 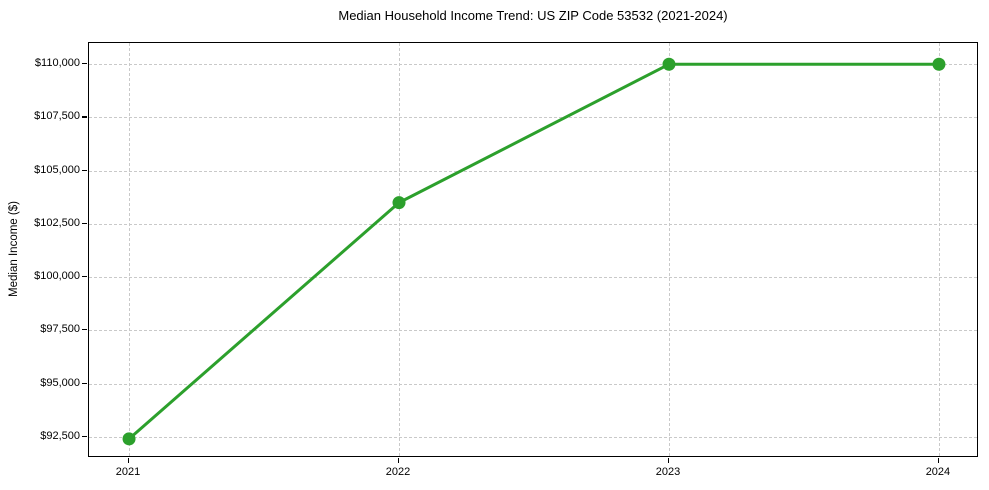 What do you see at coordinates (60, 435) in the screenshot?
I see `y-tick-label: $92,500` at bounding box center [60, 435].